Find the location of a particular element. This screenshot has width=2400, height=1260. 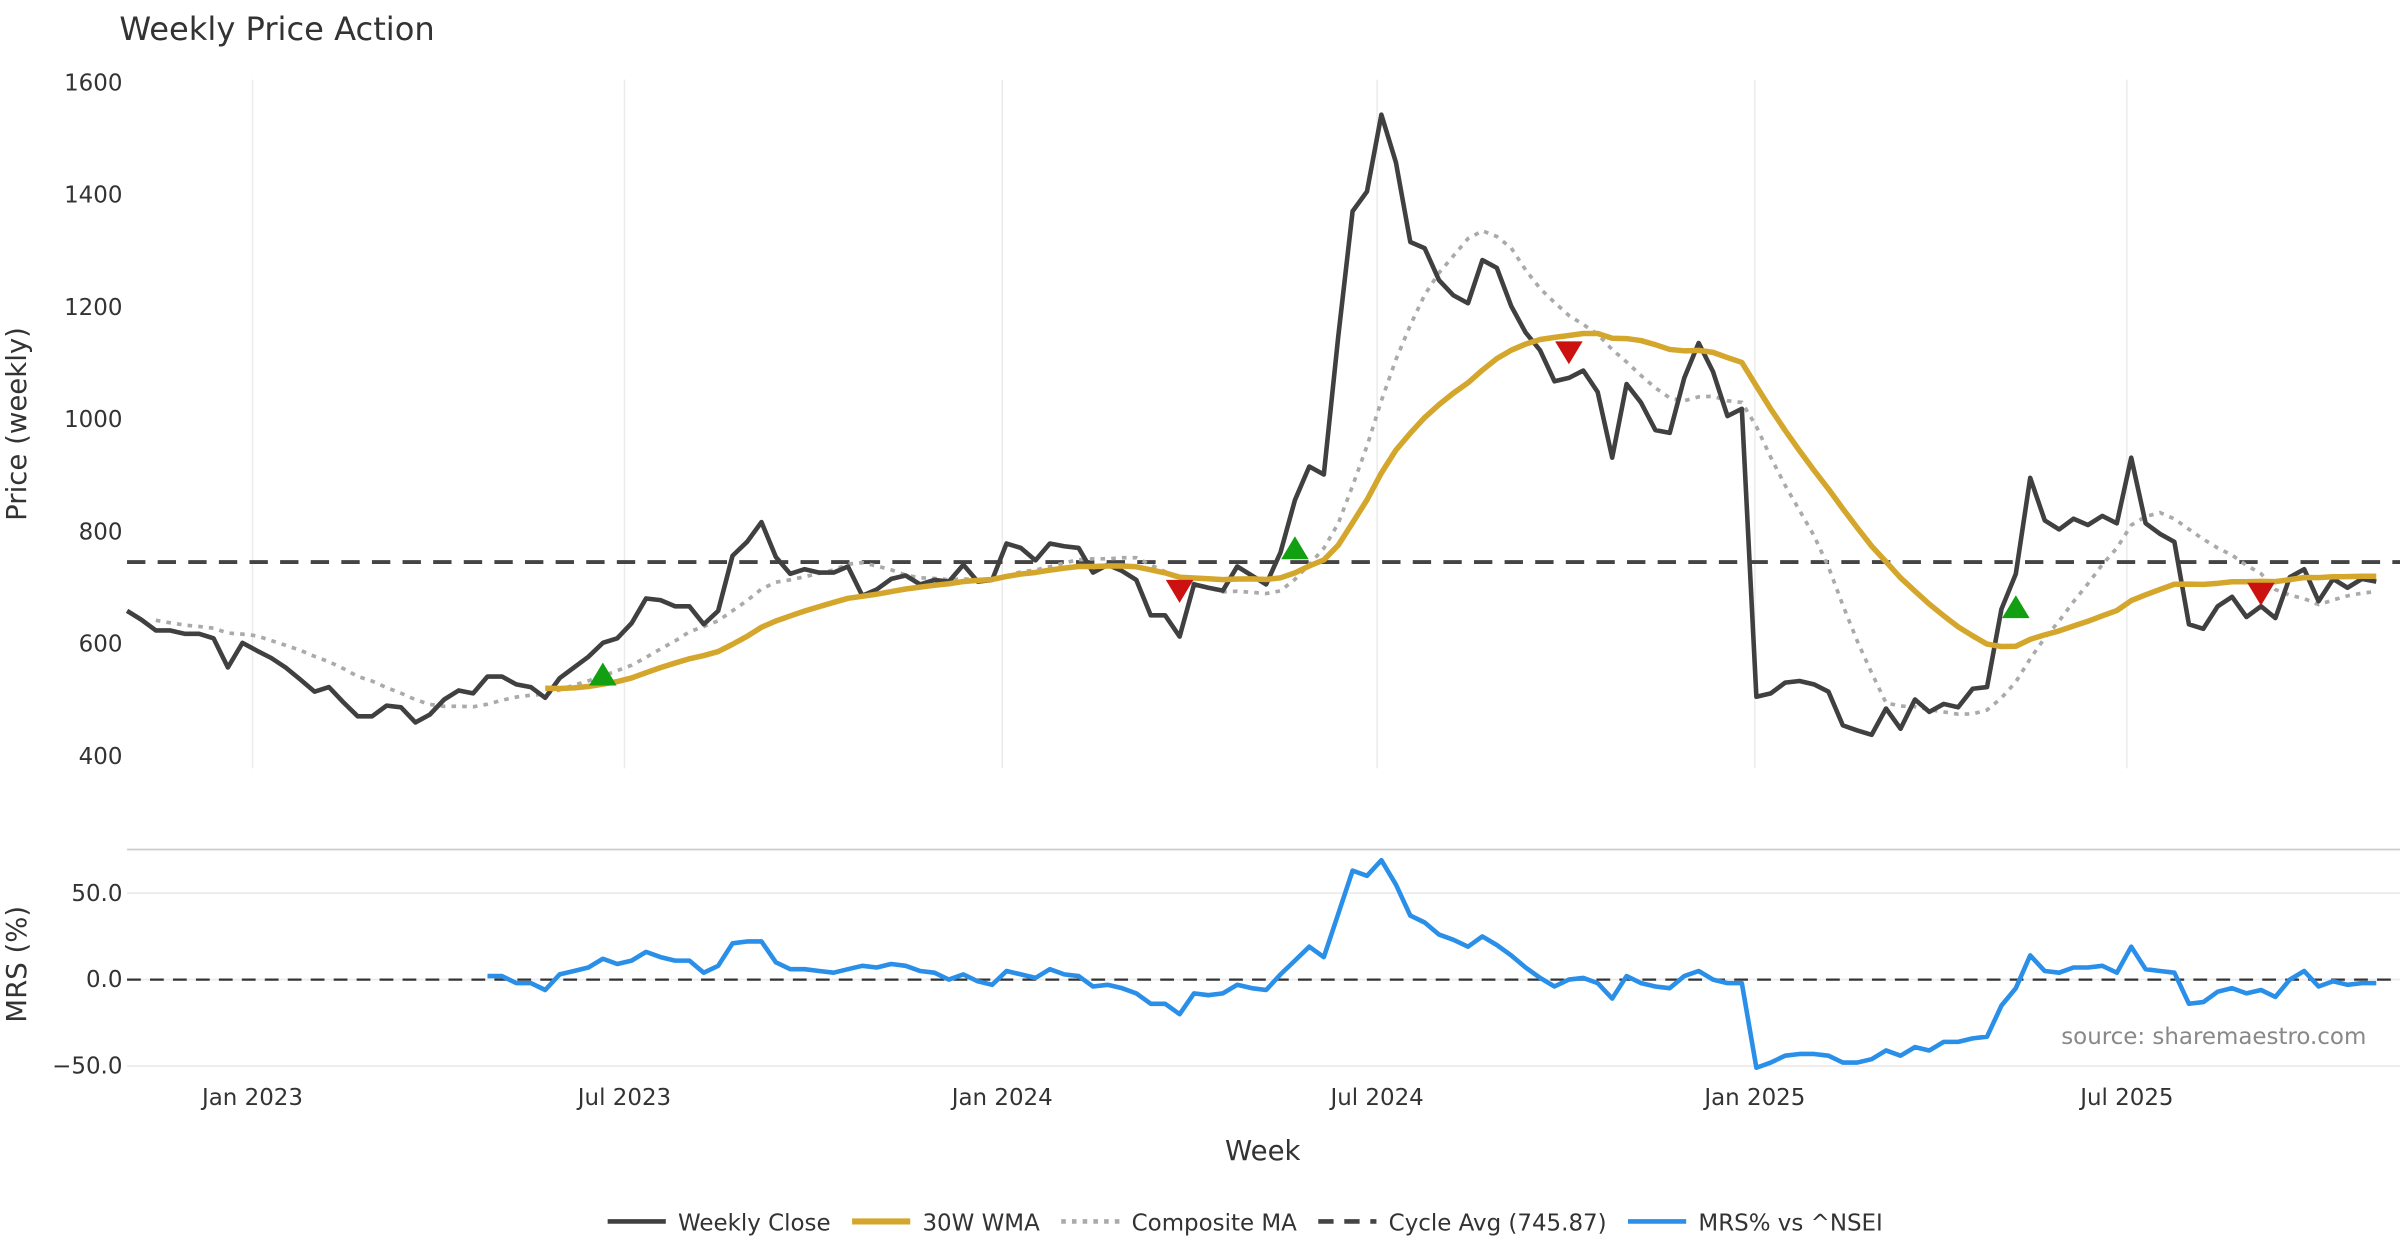

price-tick-label: 1400 is located at coordinates (93, 196).